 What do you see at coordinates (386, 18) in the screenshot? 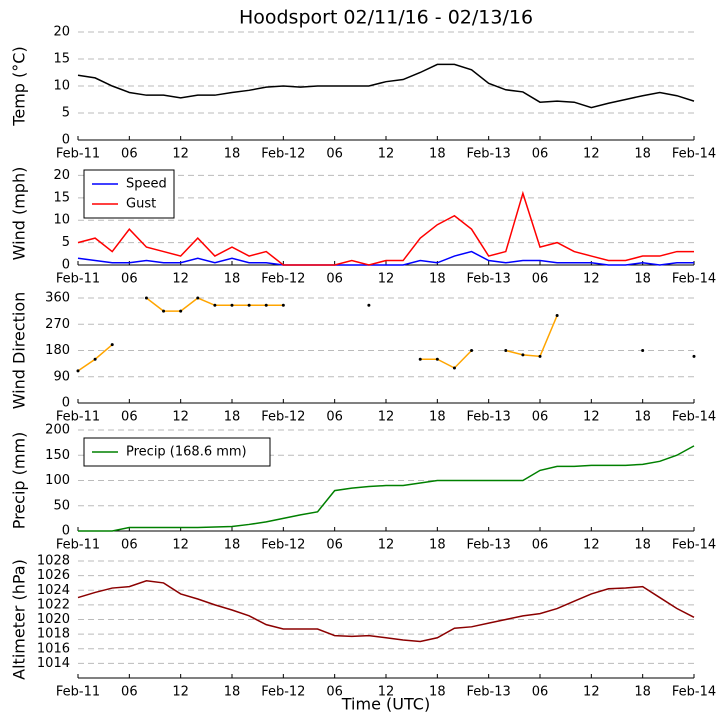
I see `chart-title: Hoodsport 02/11/16 - 02/13/16` at bounding box center [386, 18].